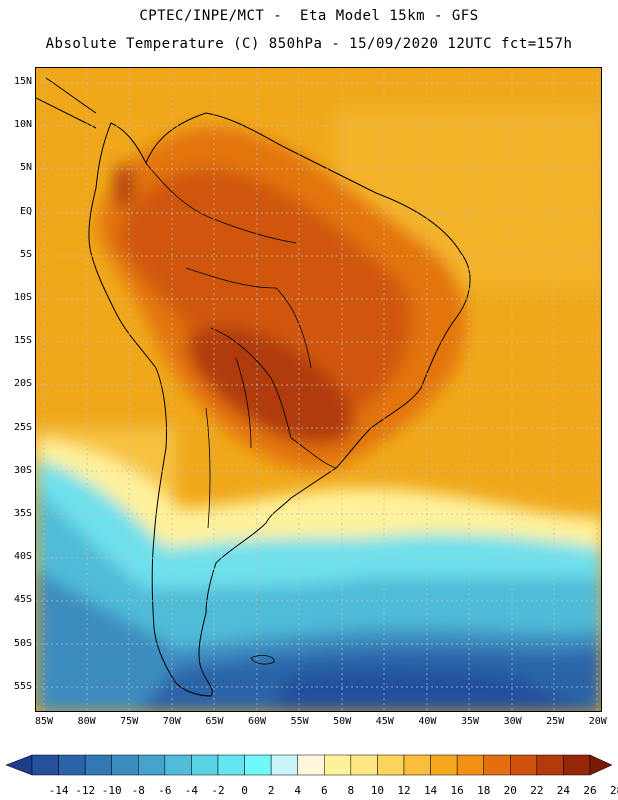  Describe the element at coordinates (510, 790) in the screenshot. I see `colorbar-label: 20` at that location.